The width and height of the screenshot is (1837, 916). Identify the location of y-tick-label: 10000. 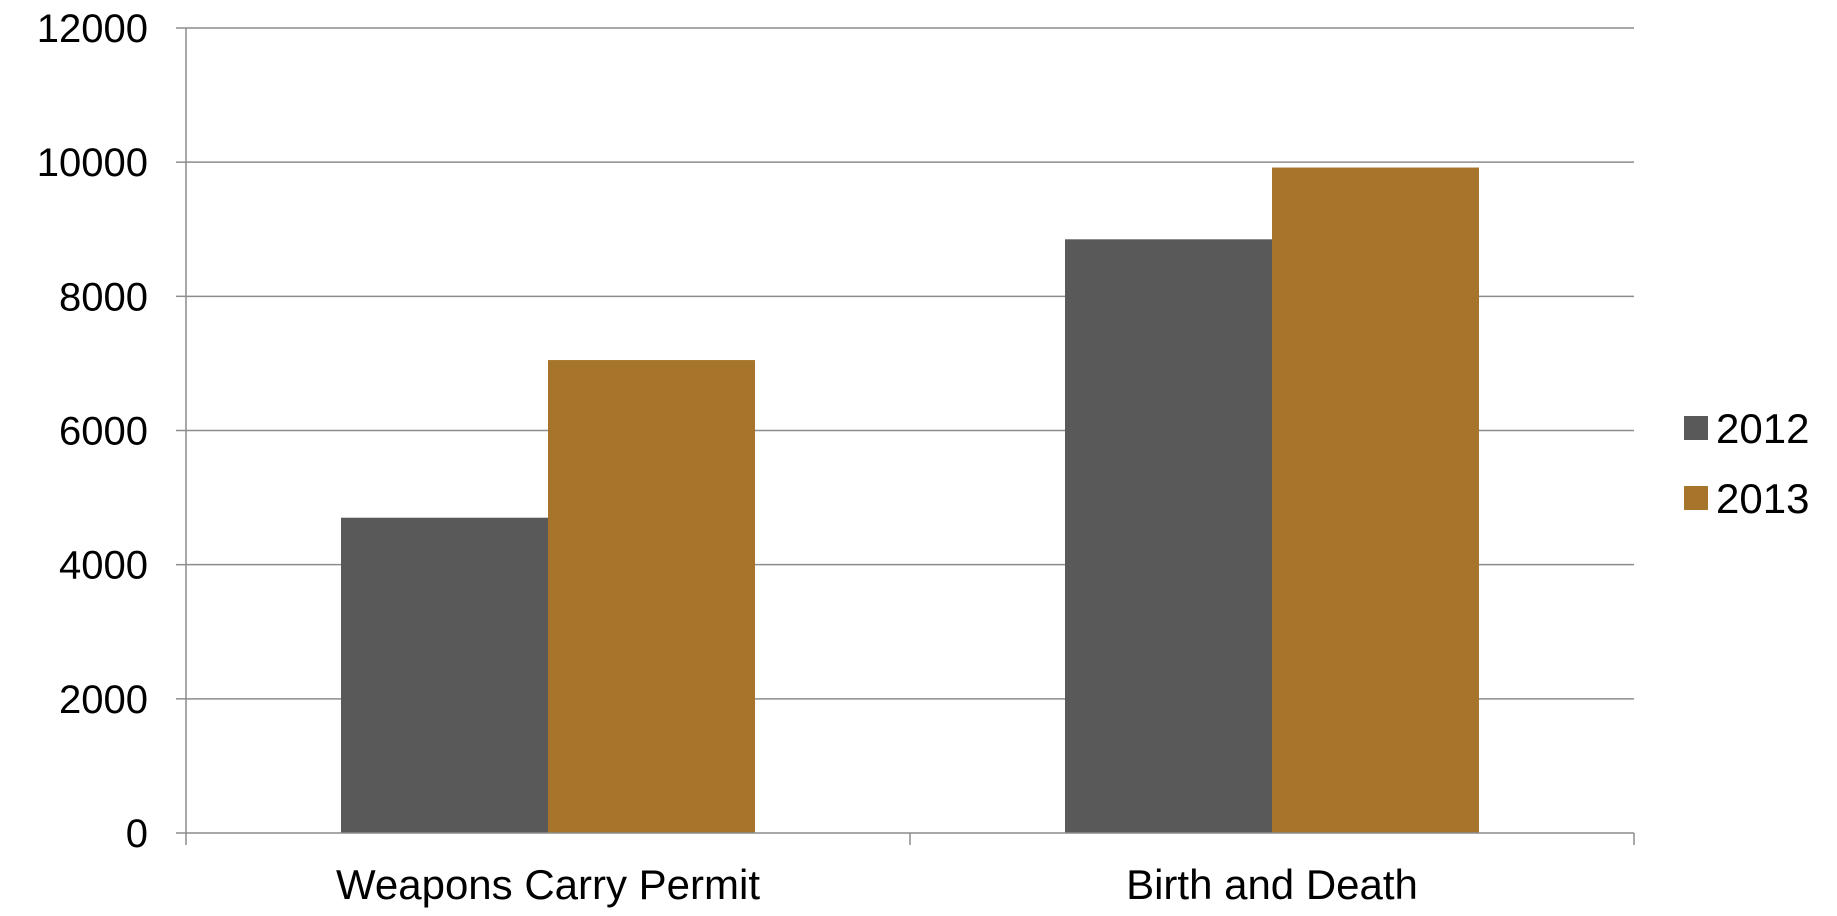
(92, 163).